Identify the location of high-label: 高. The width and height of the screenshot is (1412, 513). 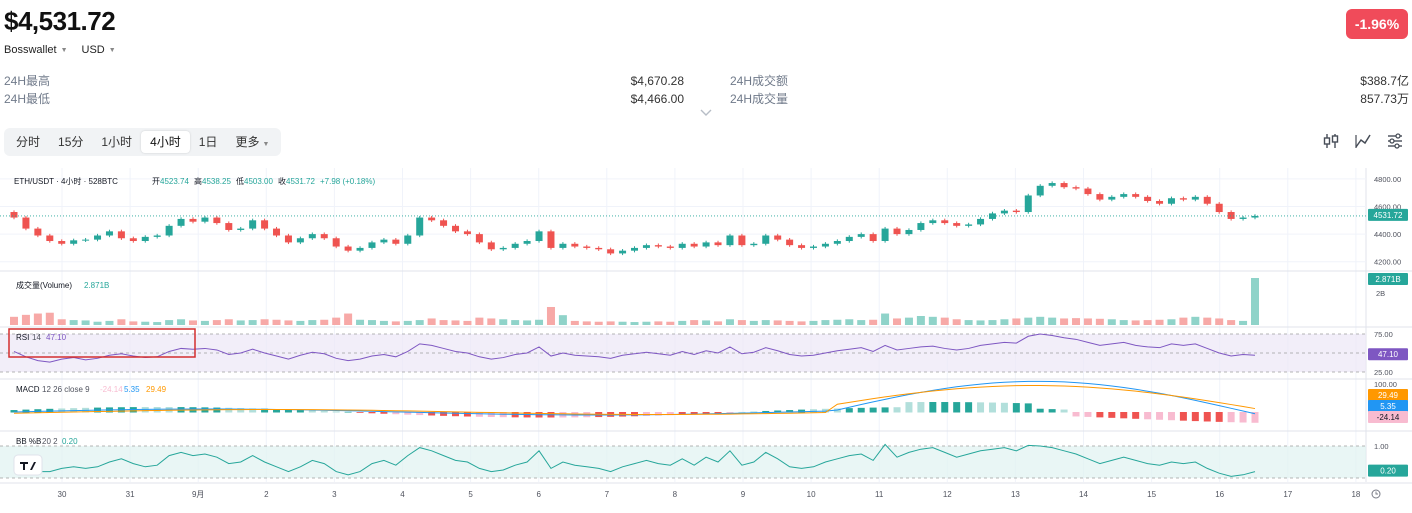
(198, 181).